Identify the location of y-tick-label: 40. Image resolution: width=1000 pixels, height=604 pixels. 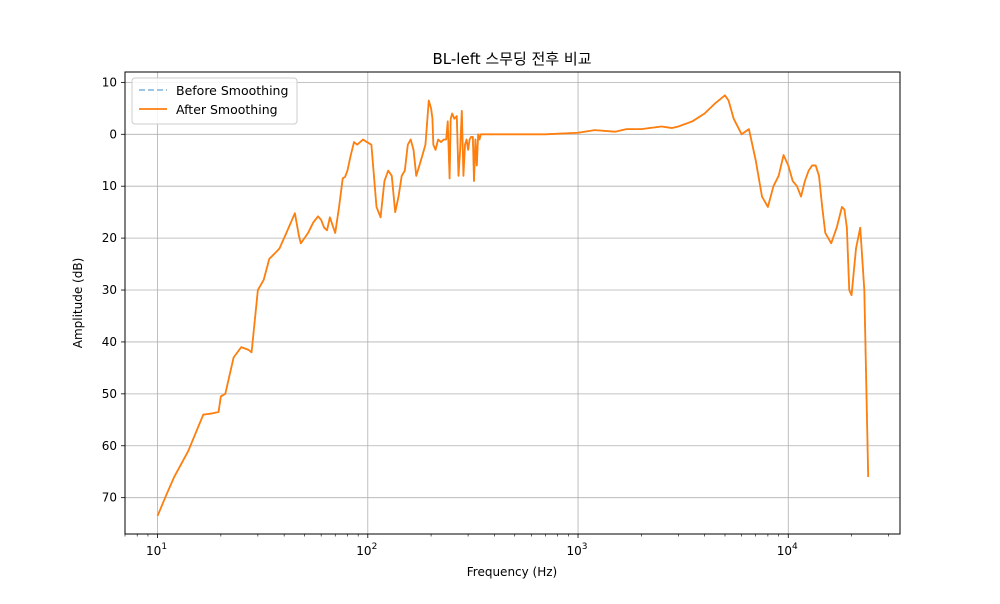
(109, 342).